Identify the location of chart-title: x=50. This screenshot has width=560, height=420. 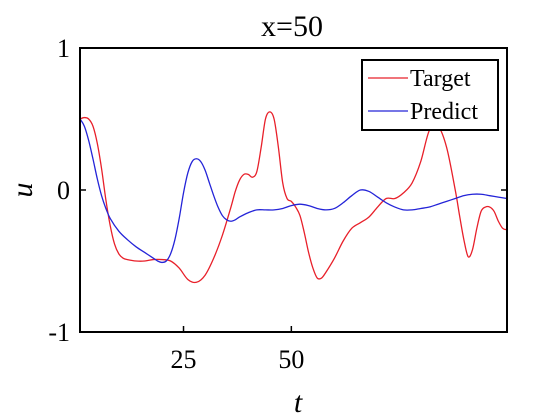
(292, 26).